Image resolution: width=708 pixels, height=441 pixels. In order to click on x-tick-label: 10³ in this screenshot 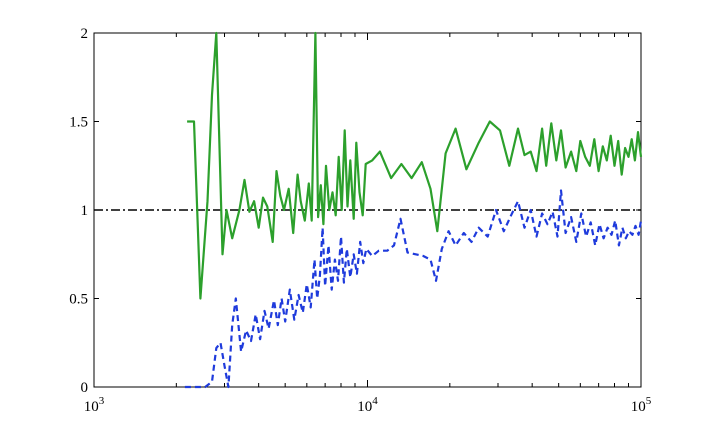, I will do `click(94, 405)`.